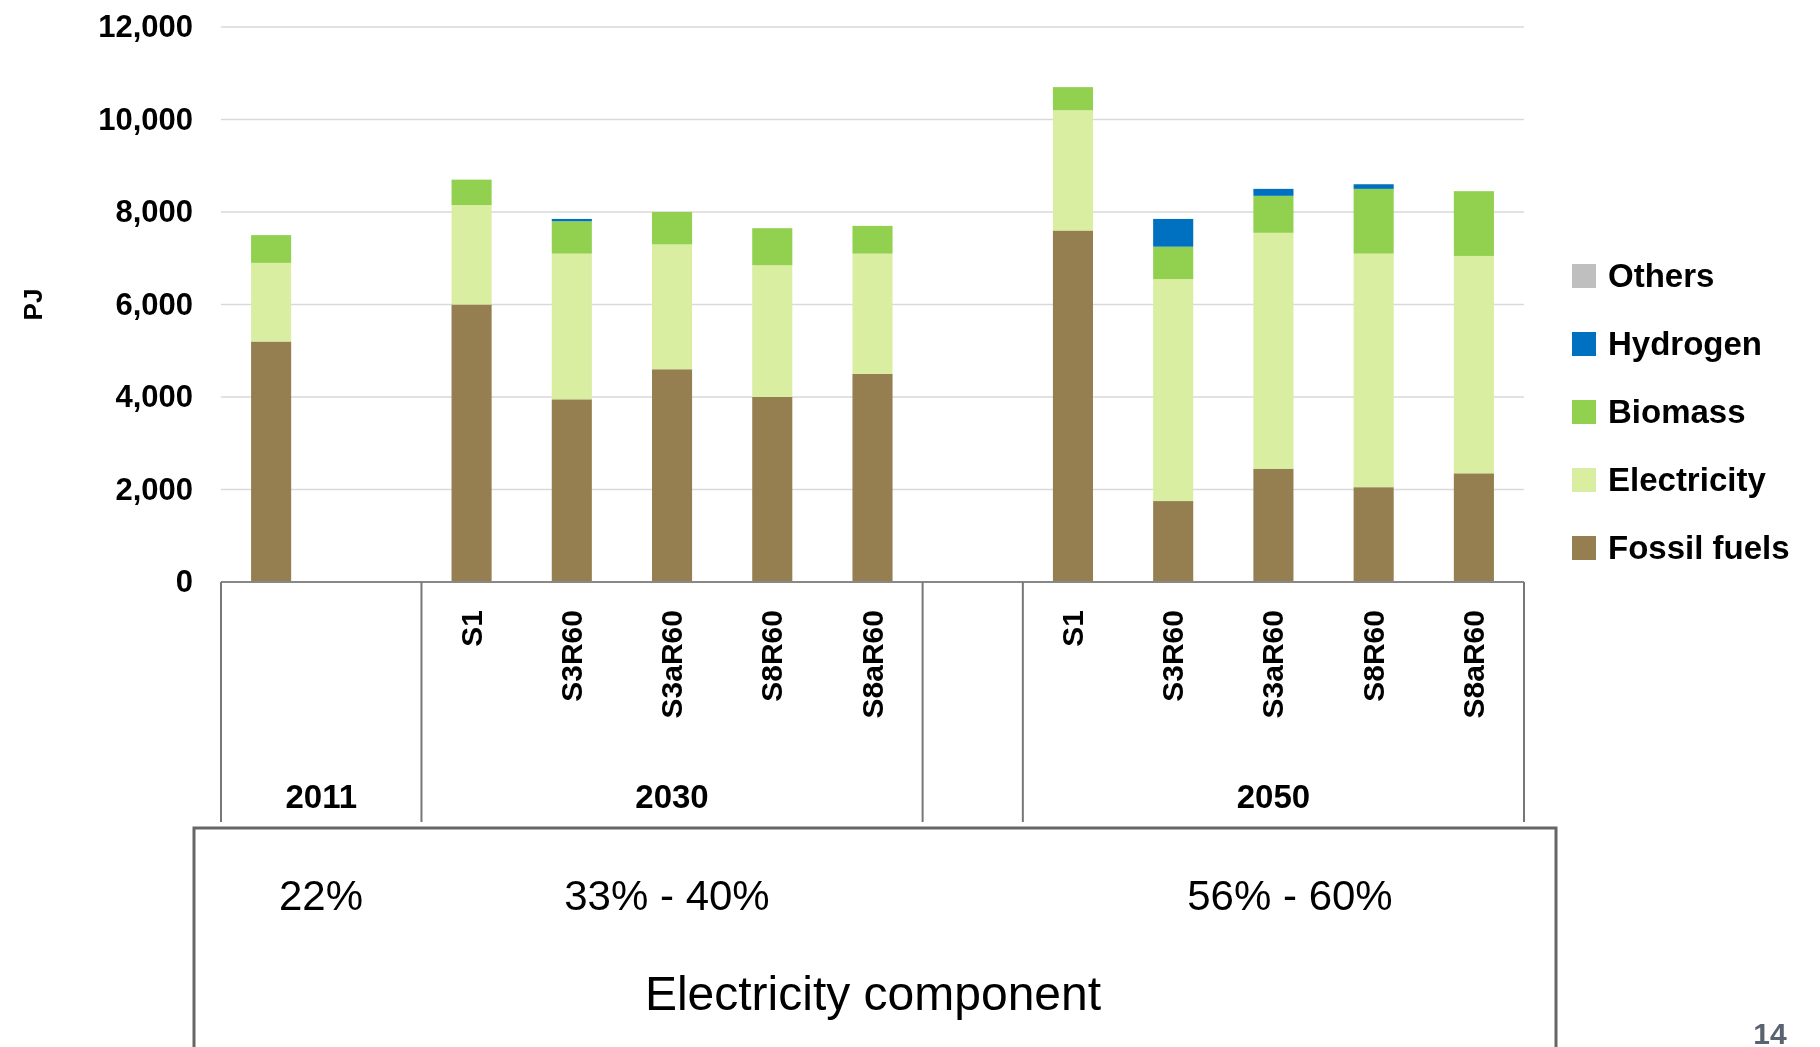  What do you see at coordinates (154, 489) in the screenshot?
I see `y-tick-label: 2,000` at bounding box center [154, 489].